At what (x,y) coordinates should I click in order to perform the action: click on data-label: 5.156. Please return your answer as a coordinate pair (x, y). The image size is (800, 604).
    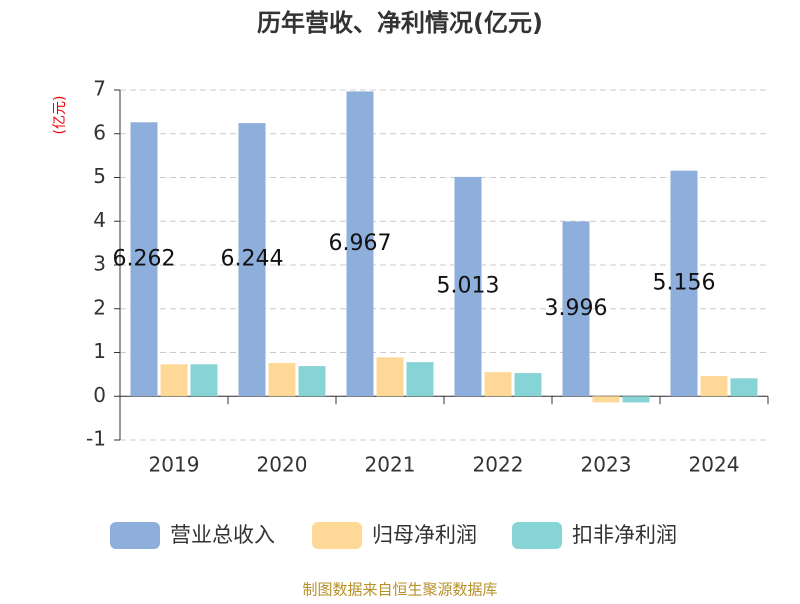
    Looking at the image, I should click on (684, 282).